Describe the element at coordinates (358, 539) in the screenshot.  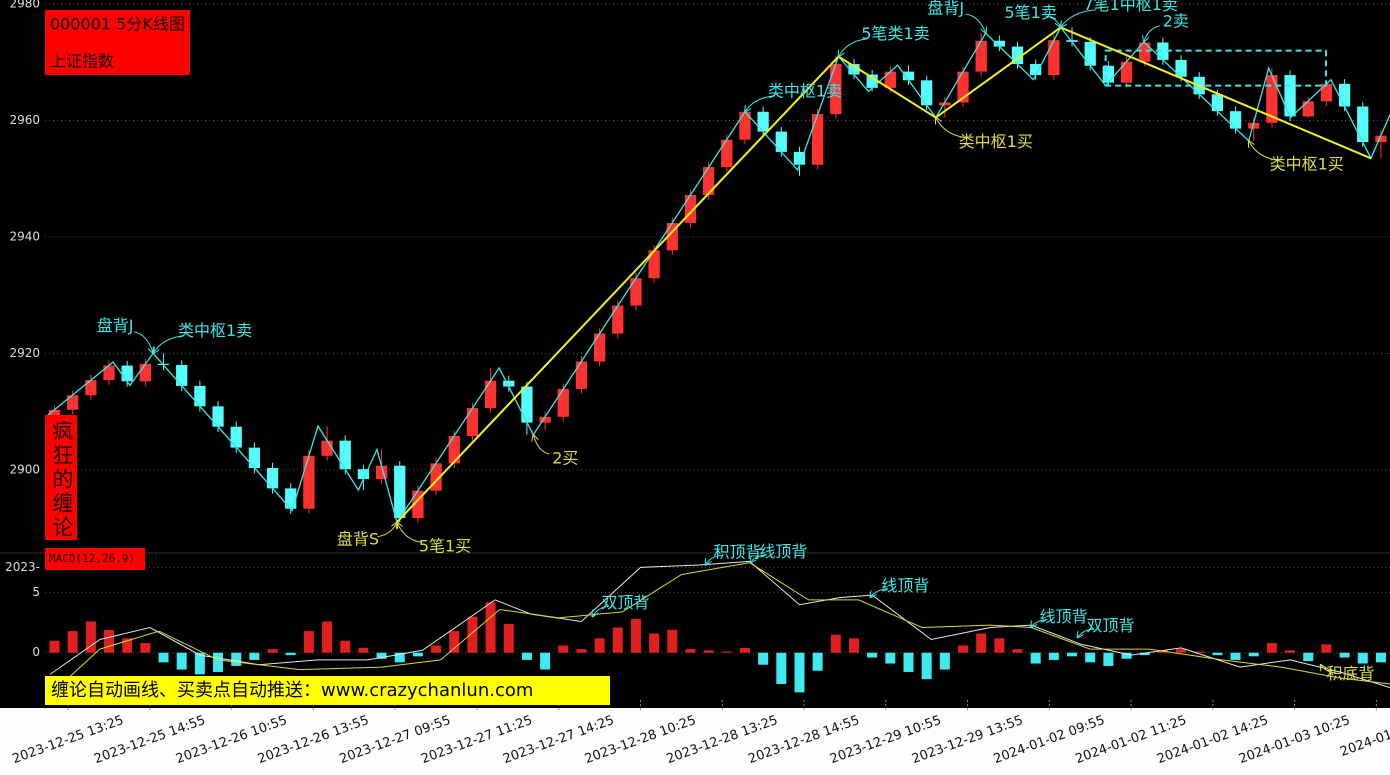
I see `annotation-label: 盘背S` at that location.